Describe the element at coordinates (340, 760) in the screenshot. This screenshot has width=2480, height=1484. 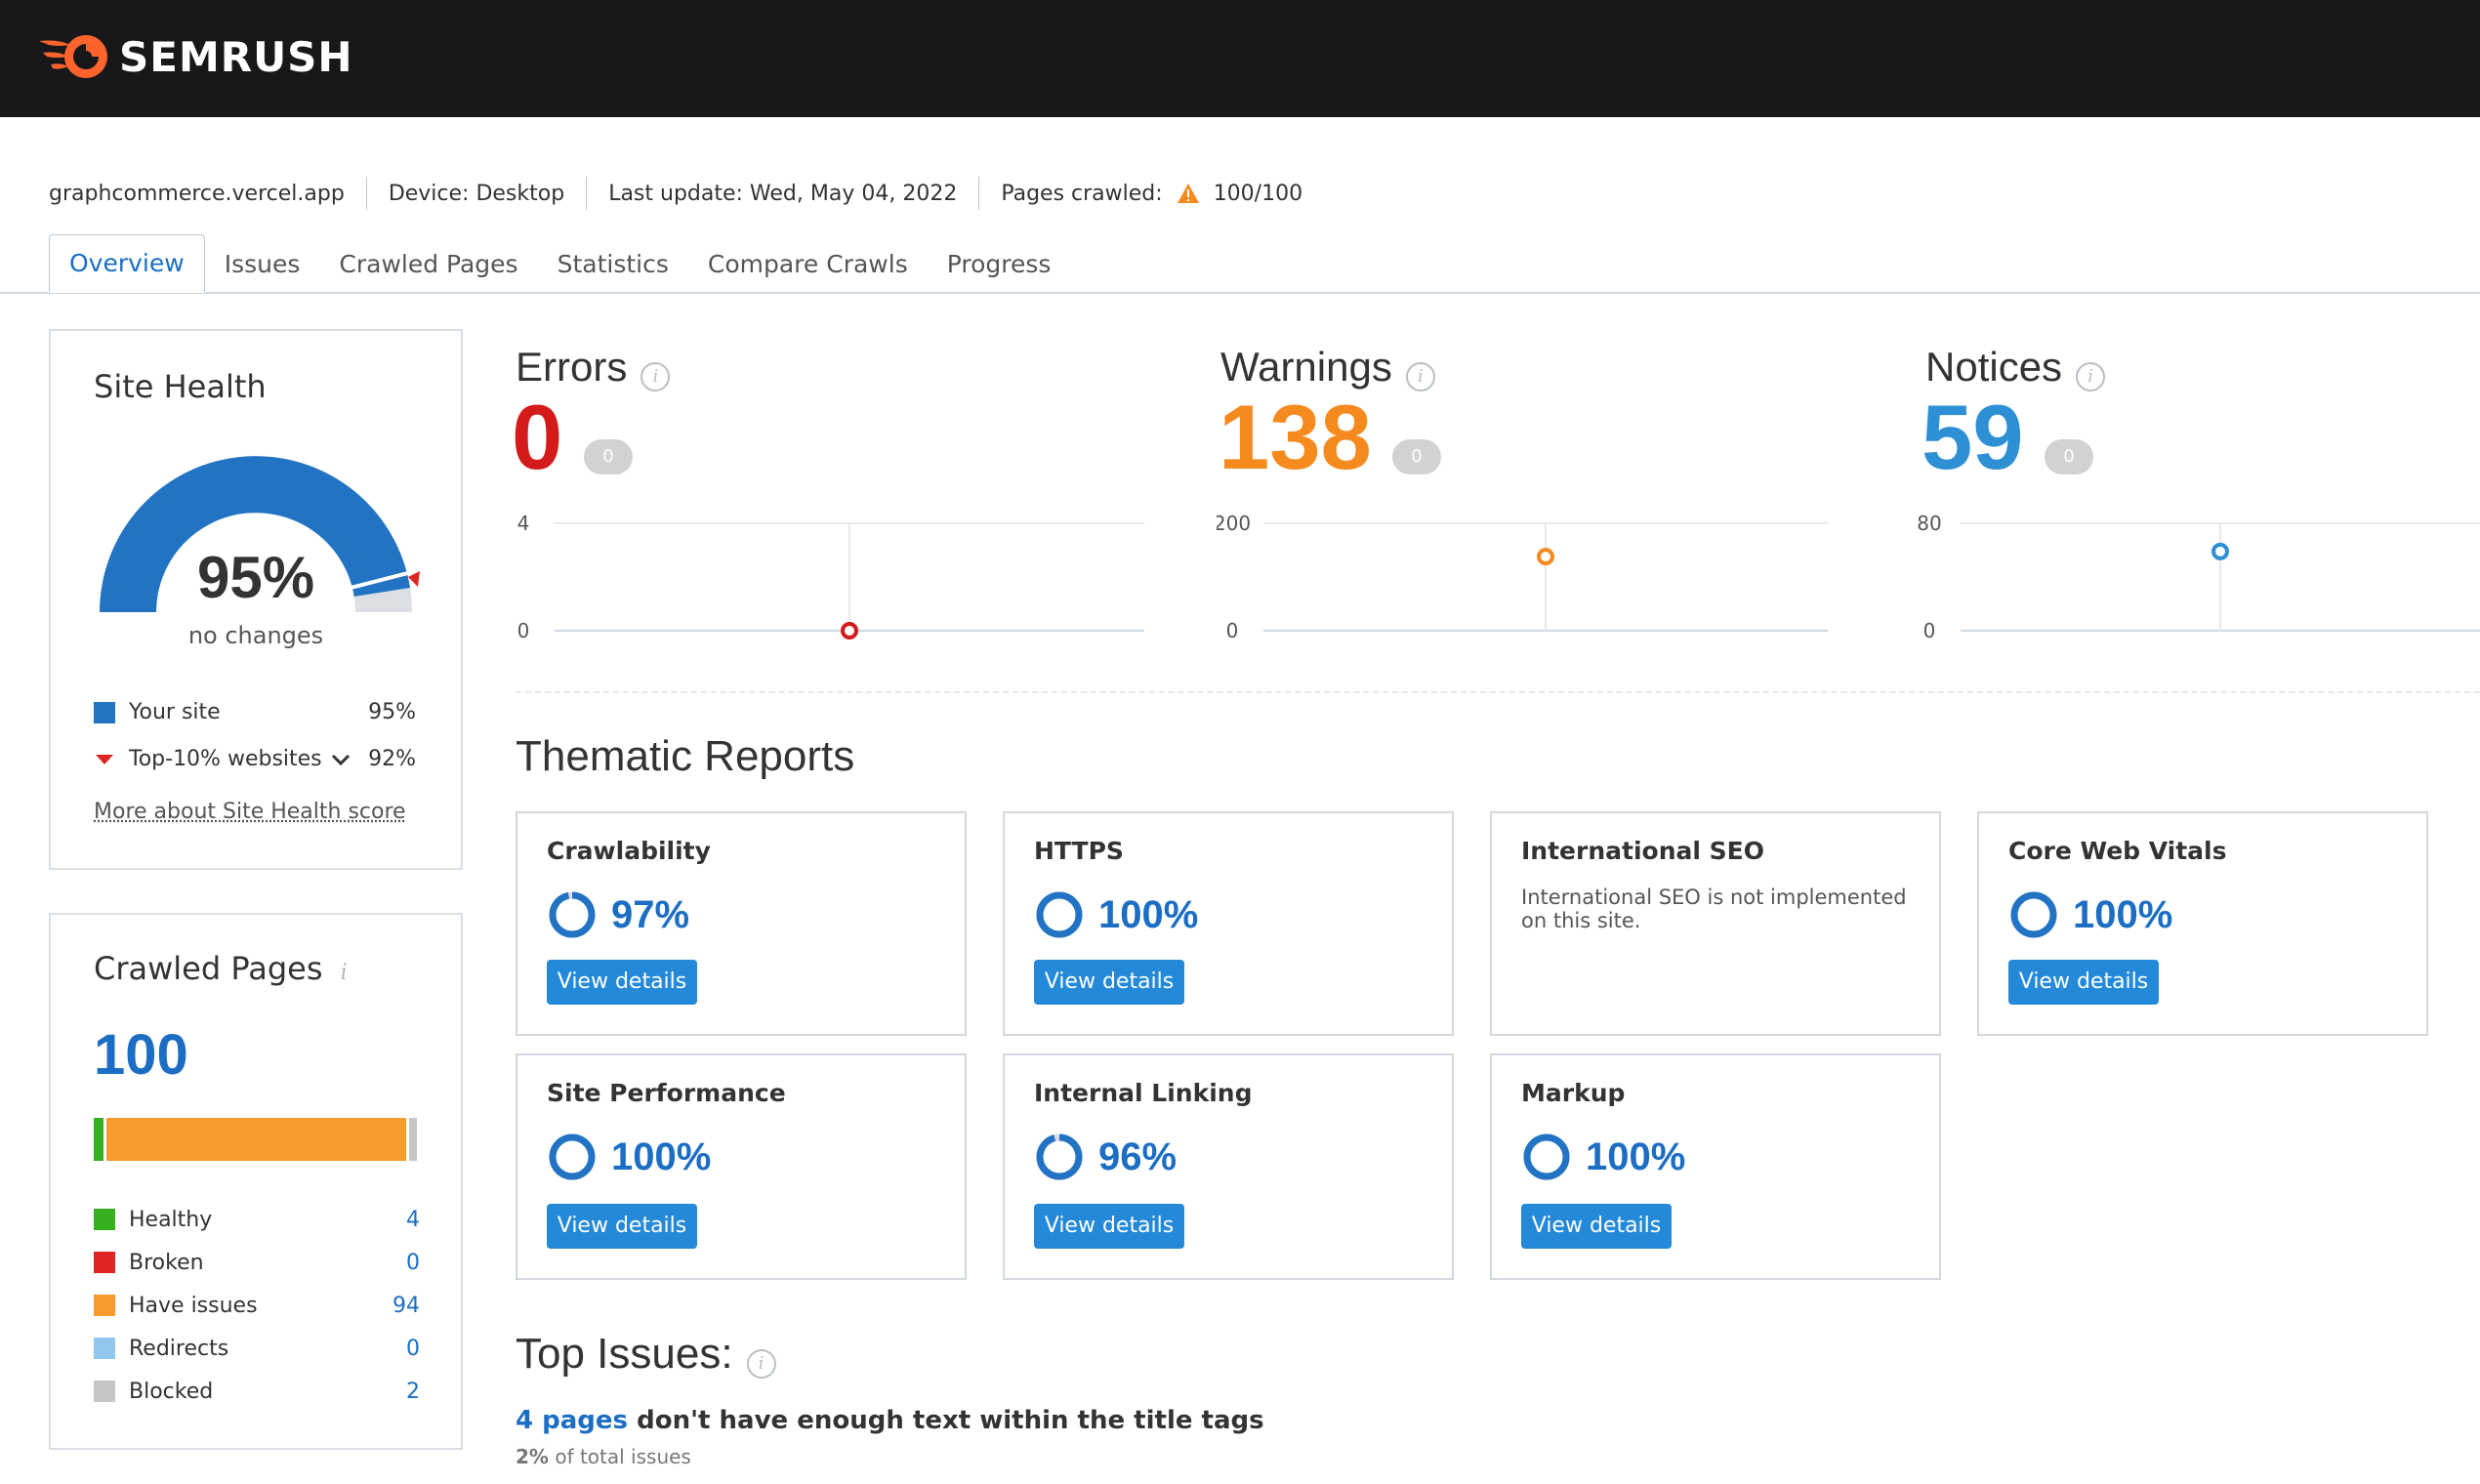
I see `chevron-down-icon` at that location.